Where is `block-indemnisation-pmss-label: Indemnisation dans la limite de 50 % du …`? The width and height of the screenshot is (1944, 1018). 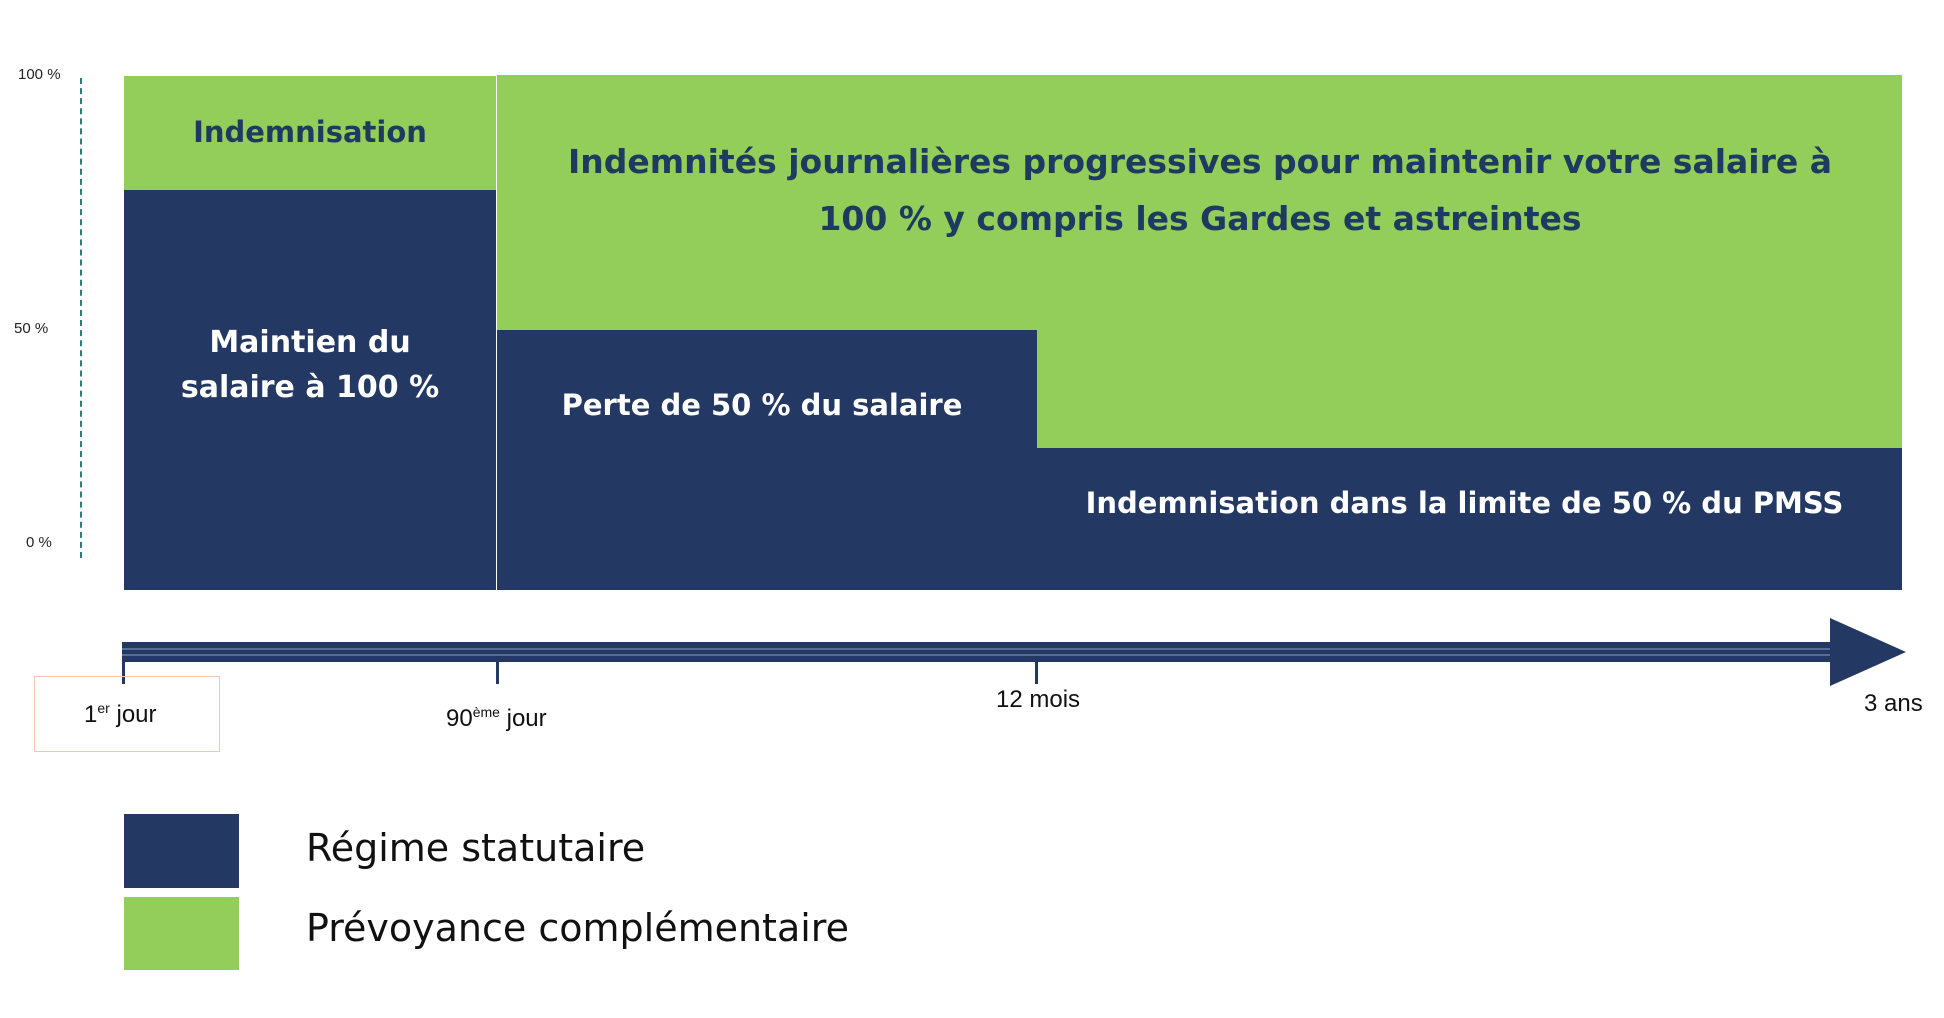
block-indemnisation-pmss-label: Indemnisation dans la limite de 50 % du … is located at coordinates (1464, 503).